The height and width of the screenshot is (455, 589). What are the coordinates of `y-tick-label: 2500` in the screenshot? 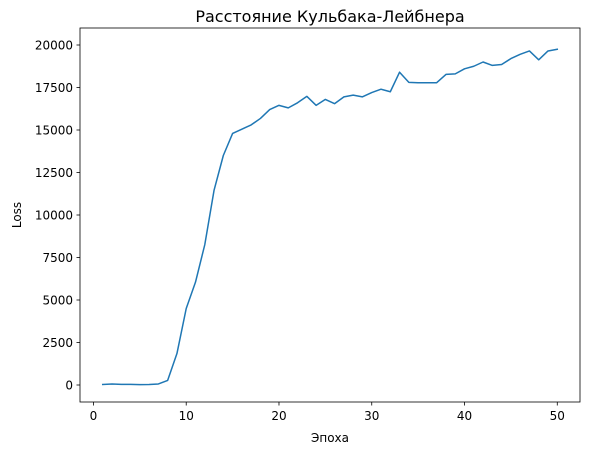 It's located at (57, 343).